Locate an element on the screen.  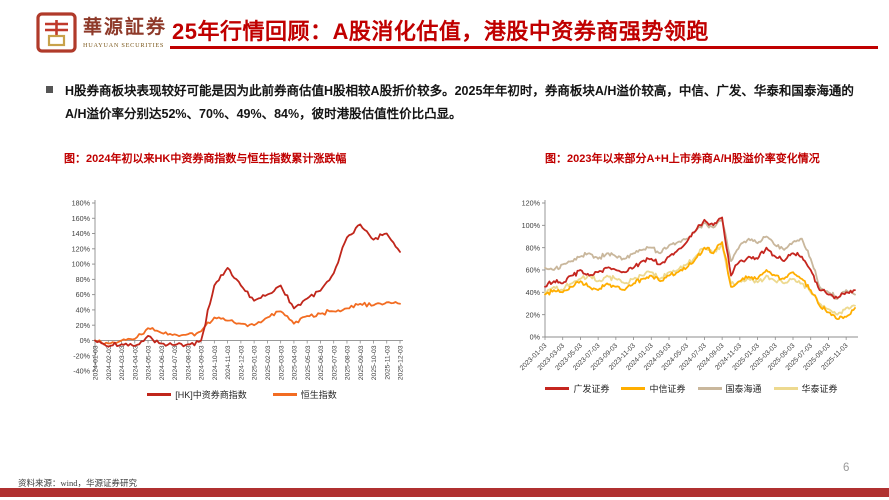
svg-text: 2025-10-03 is located at coordinates (374, 362).